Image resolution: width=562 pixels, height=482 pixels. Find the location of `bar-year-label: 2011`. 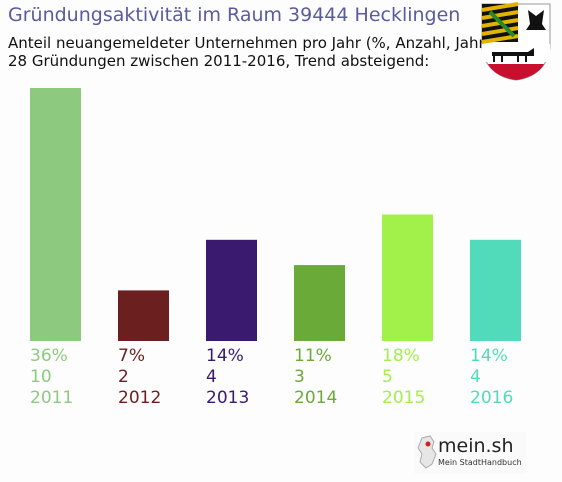

bar-year-label: 2011 is located at coordinates (52, 398).